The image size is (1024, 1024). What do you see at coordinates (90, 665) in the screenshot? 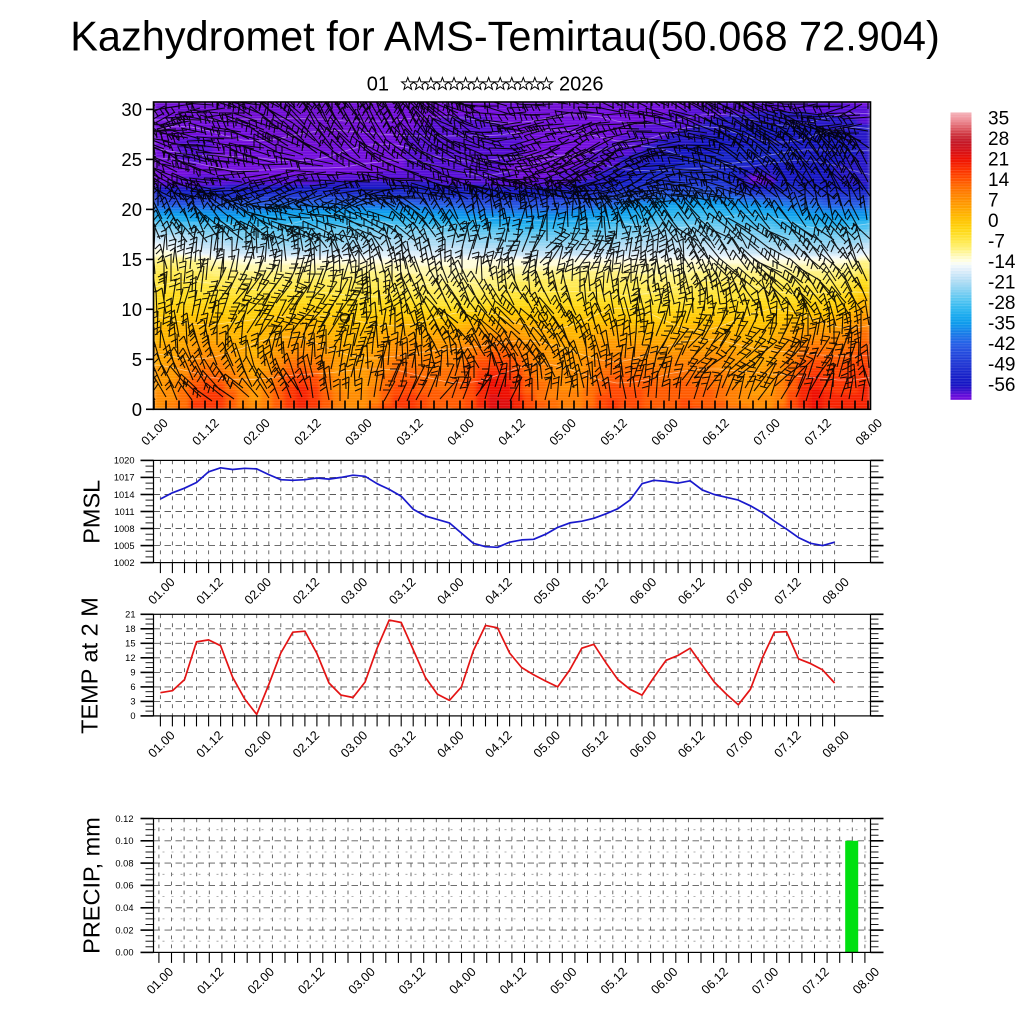
I see `svg-text: TEMP at 2 M` at bounding box center [90, 665].